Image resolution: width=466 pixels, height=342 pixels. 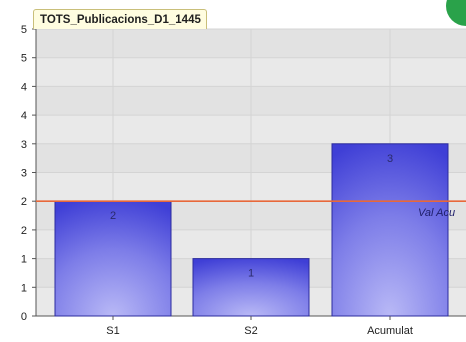 What do you see at coordinates (456, 13) in the screenshot?
I see `status-badge` at bounding box center [456, 13].